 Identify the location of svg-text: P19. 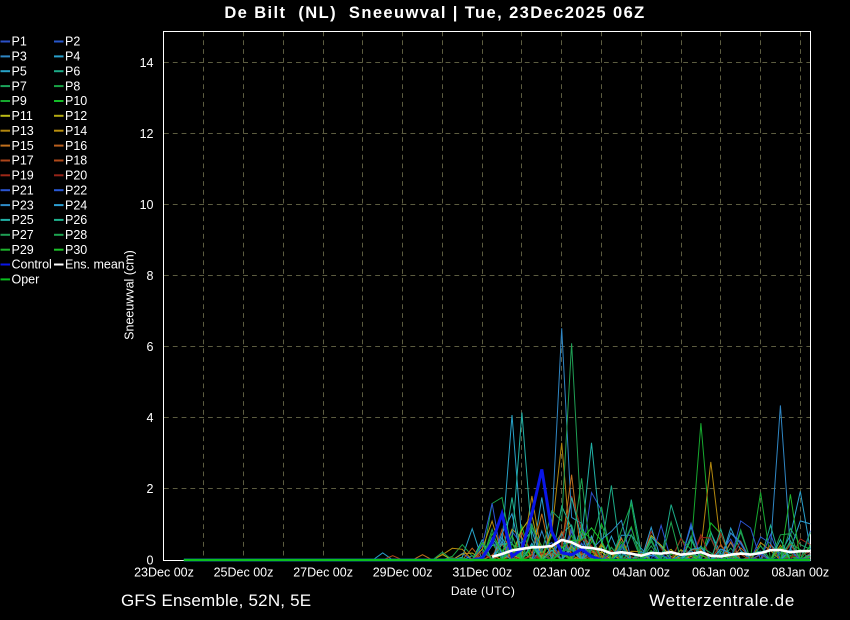
(23, 176).